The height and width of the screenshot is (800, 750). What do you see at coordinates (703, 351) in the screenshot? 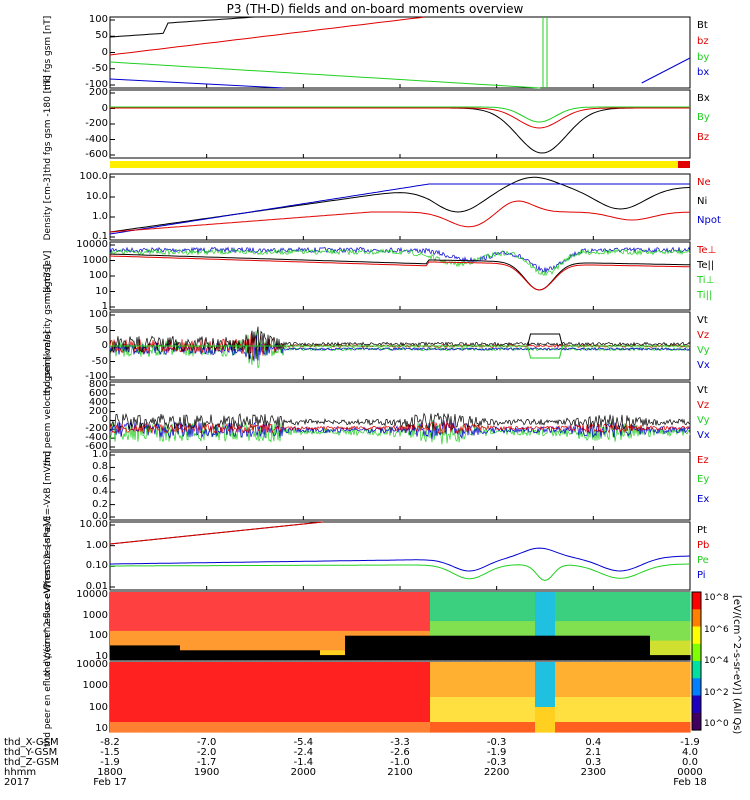
I see `legend-entry: Vy` at bounding box center [703, 351].